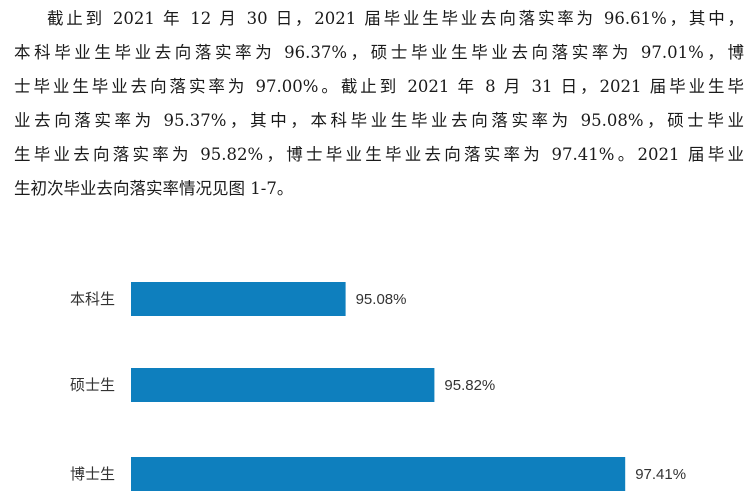 The height and width of the screenshot is (499, 755). I want to click on category-label: 硕士生, so click(92, 385).